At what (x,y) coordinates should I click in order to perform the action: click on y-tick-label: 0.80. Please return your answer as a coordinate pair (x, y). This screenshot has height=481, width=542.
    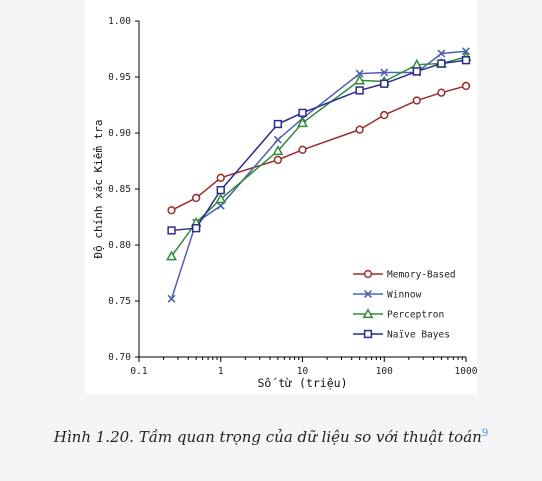
    Looking at the image, I should click on (119, 245).